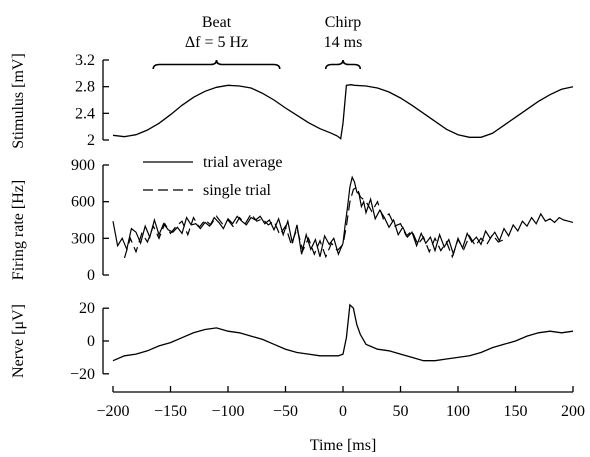 Image resolution: width=590 pixels, height=457 pixels. What do you see at coordinates (90, 220) in the screenshot?
I see `y-axis: 0 300 600 900` at bounding box center [90, 220].